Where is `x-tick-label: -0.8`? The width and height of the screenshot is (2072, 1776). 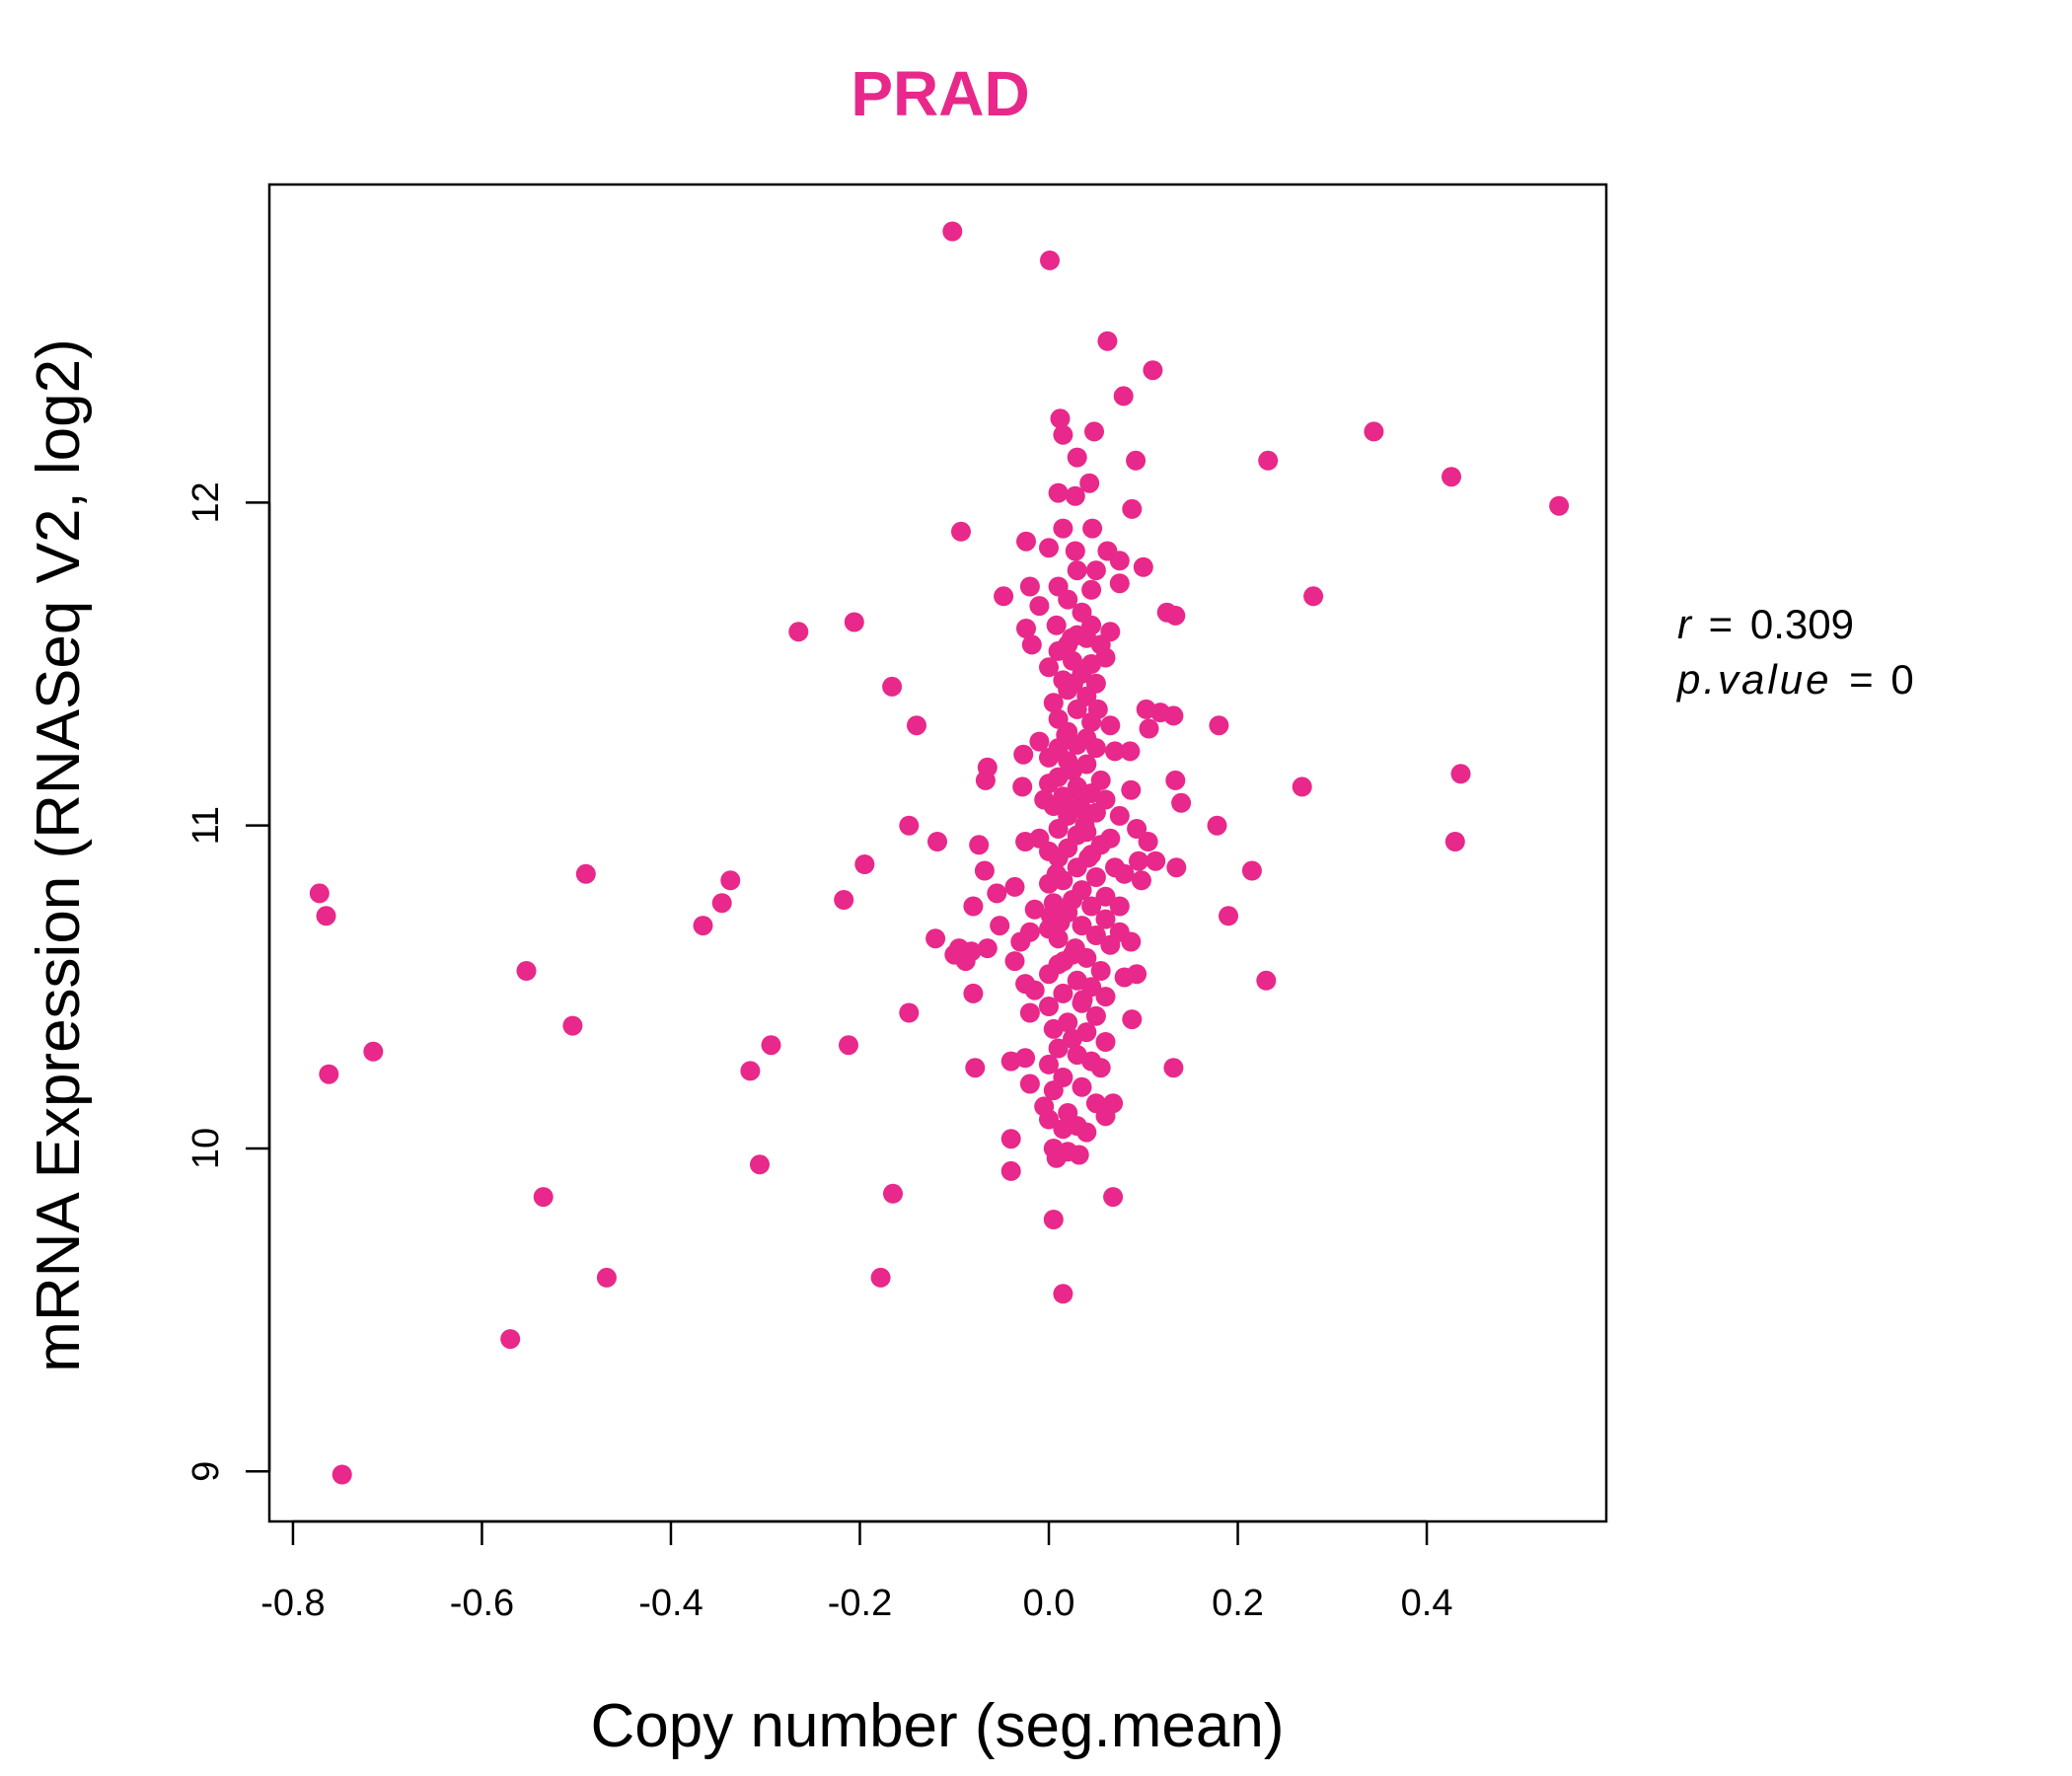
x-tick-label: -0.8 is located at coordinates (292, 1603).